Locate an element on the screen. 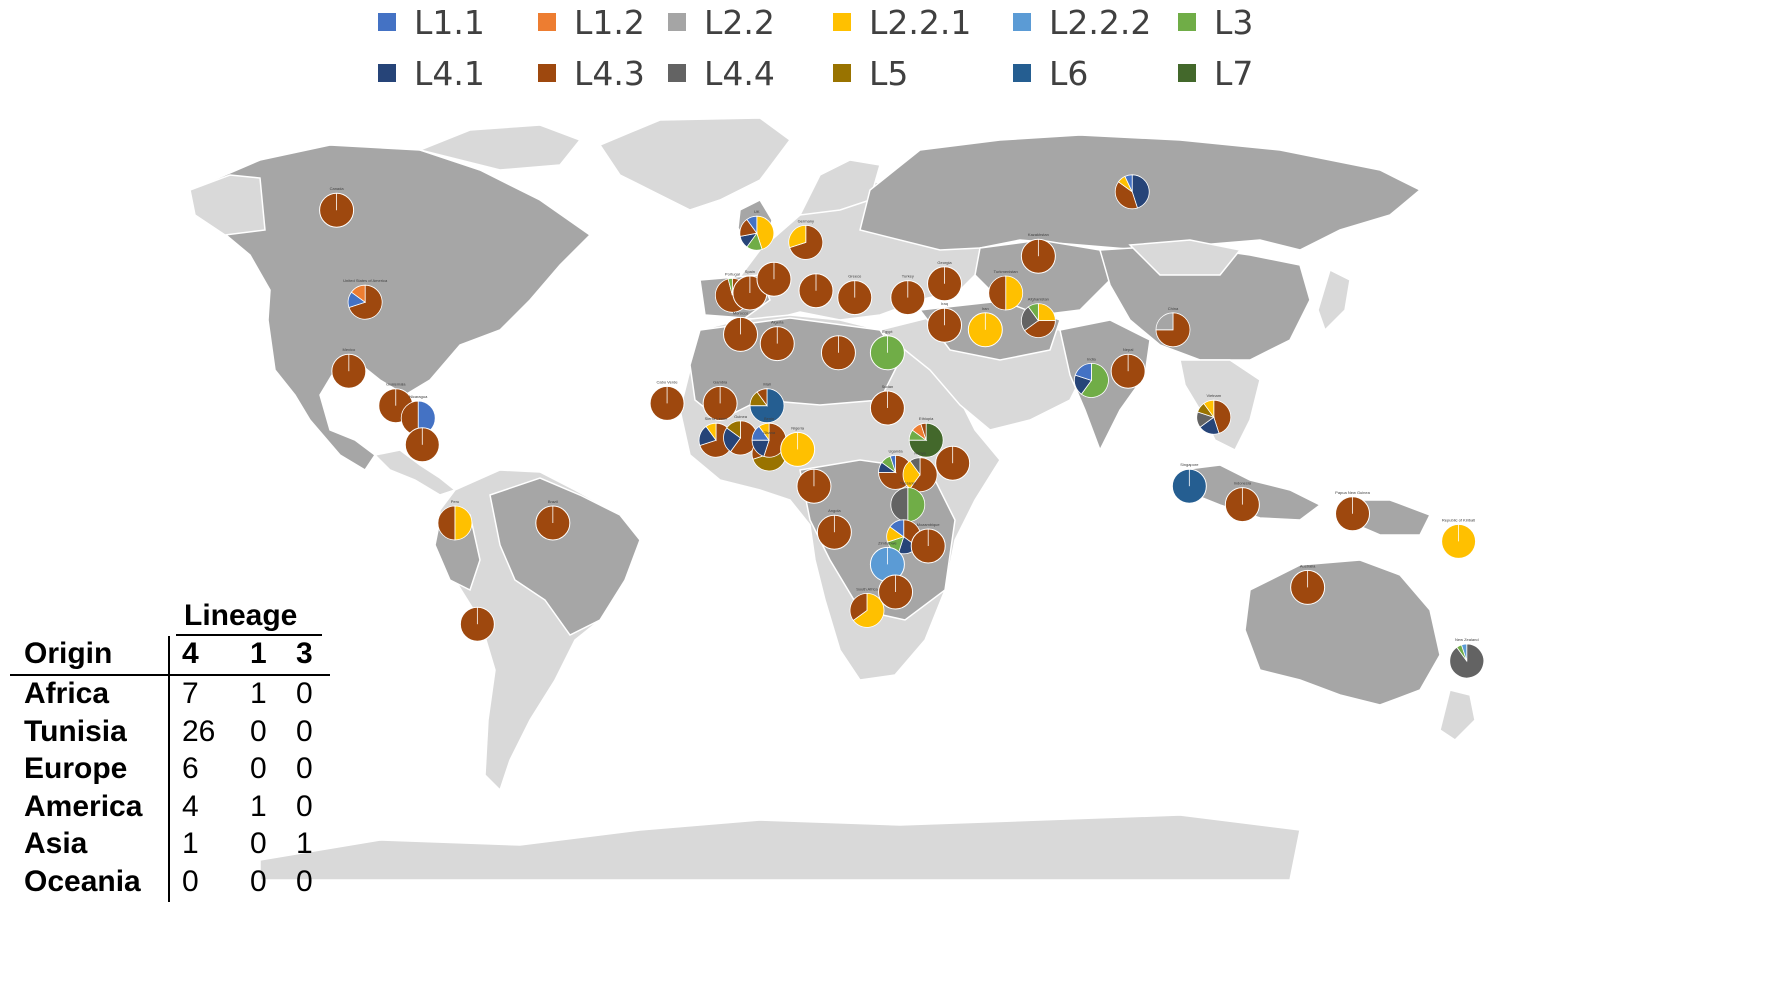 The image size is (1772, 1007). pie-italy is located at coordinates (816, 291).